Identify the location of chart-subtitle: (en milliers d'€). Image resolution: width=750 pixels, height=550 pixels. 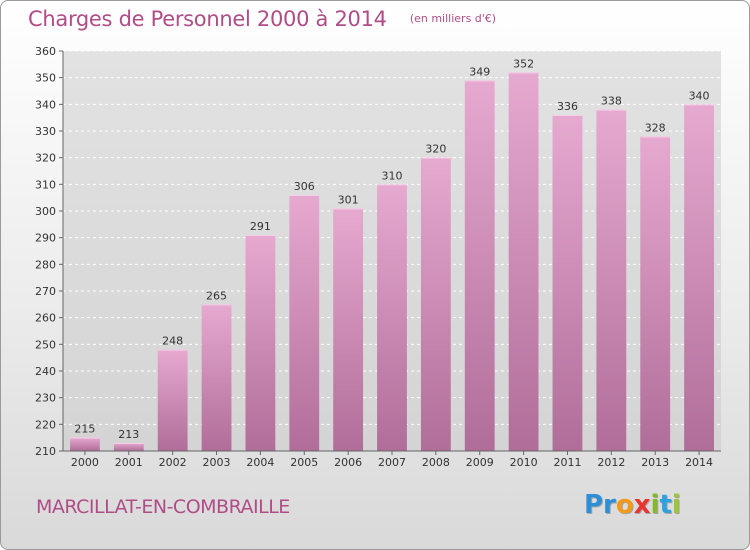
(453, 18).